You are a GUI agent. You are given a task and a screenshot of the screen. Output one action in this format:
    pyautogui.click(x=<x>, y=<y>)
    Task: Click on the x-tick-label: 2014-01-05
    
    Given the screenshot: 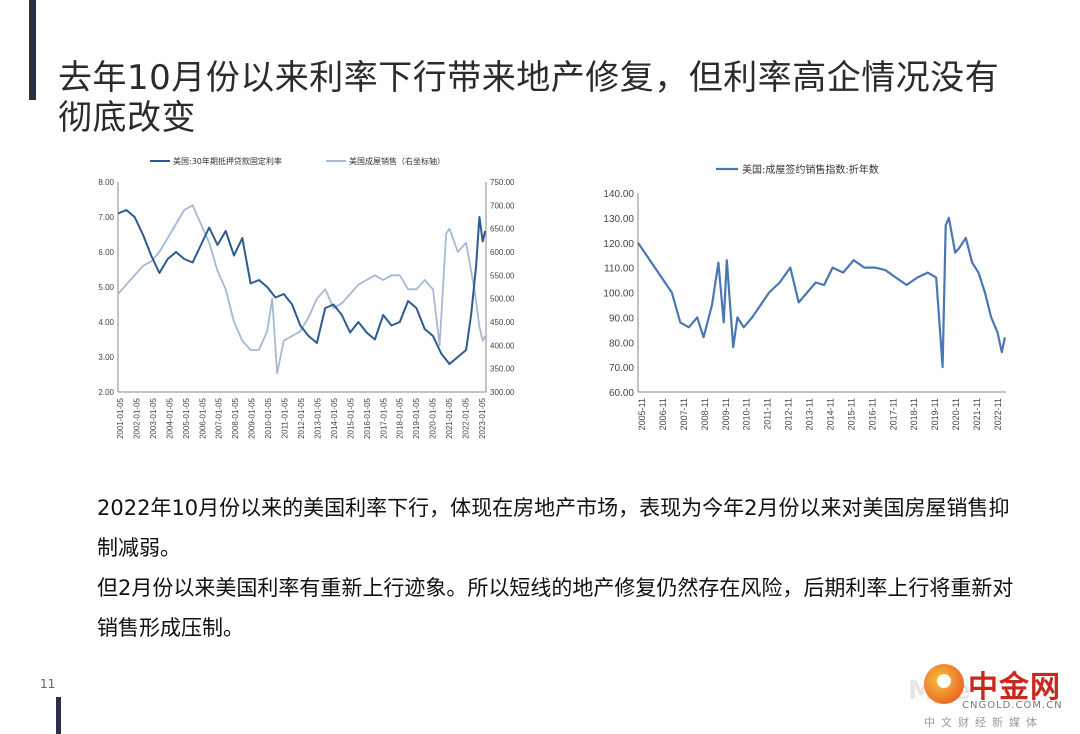 What is the action you would take?
    pyautogui.click(x=334, y=417)
    